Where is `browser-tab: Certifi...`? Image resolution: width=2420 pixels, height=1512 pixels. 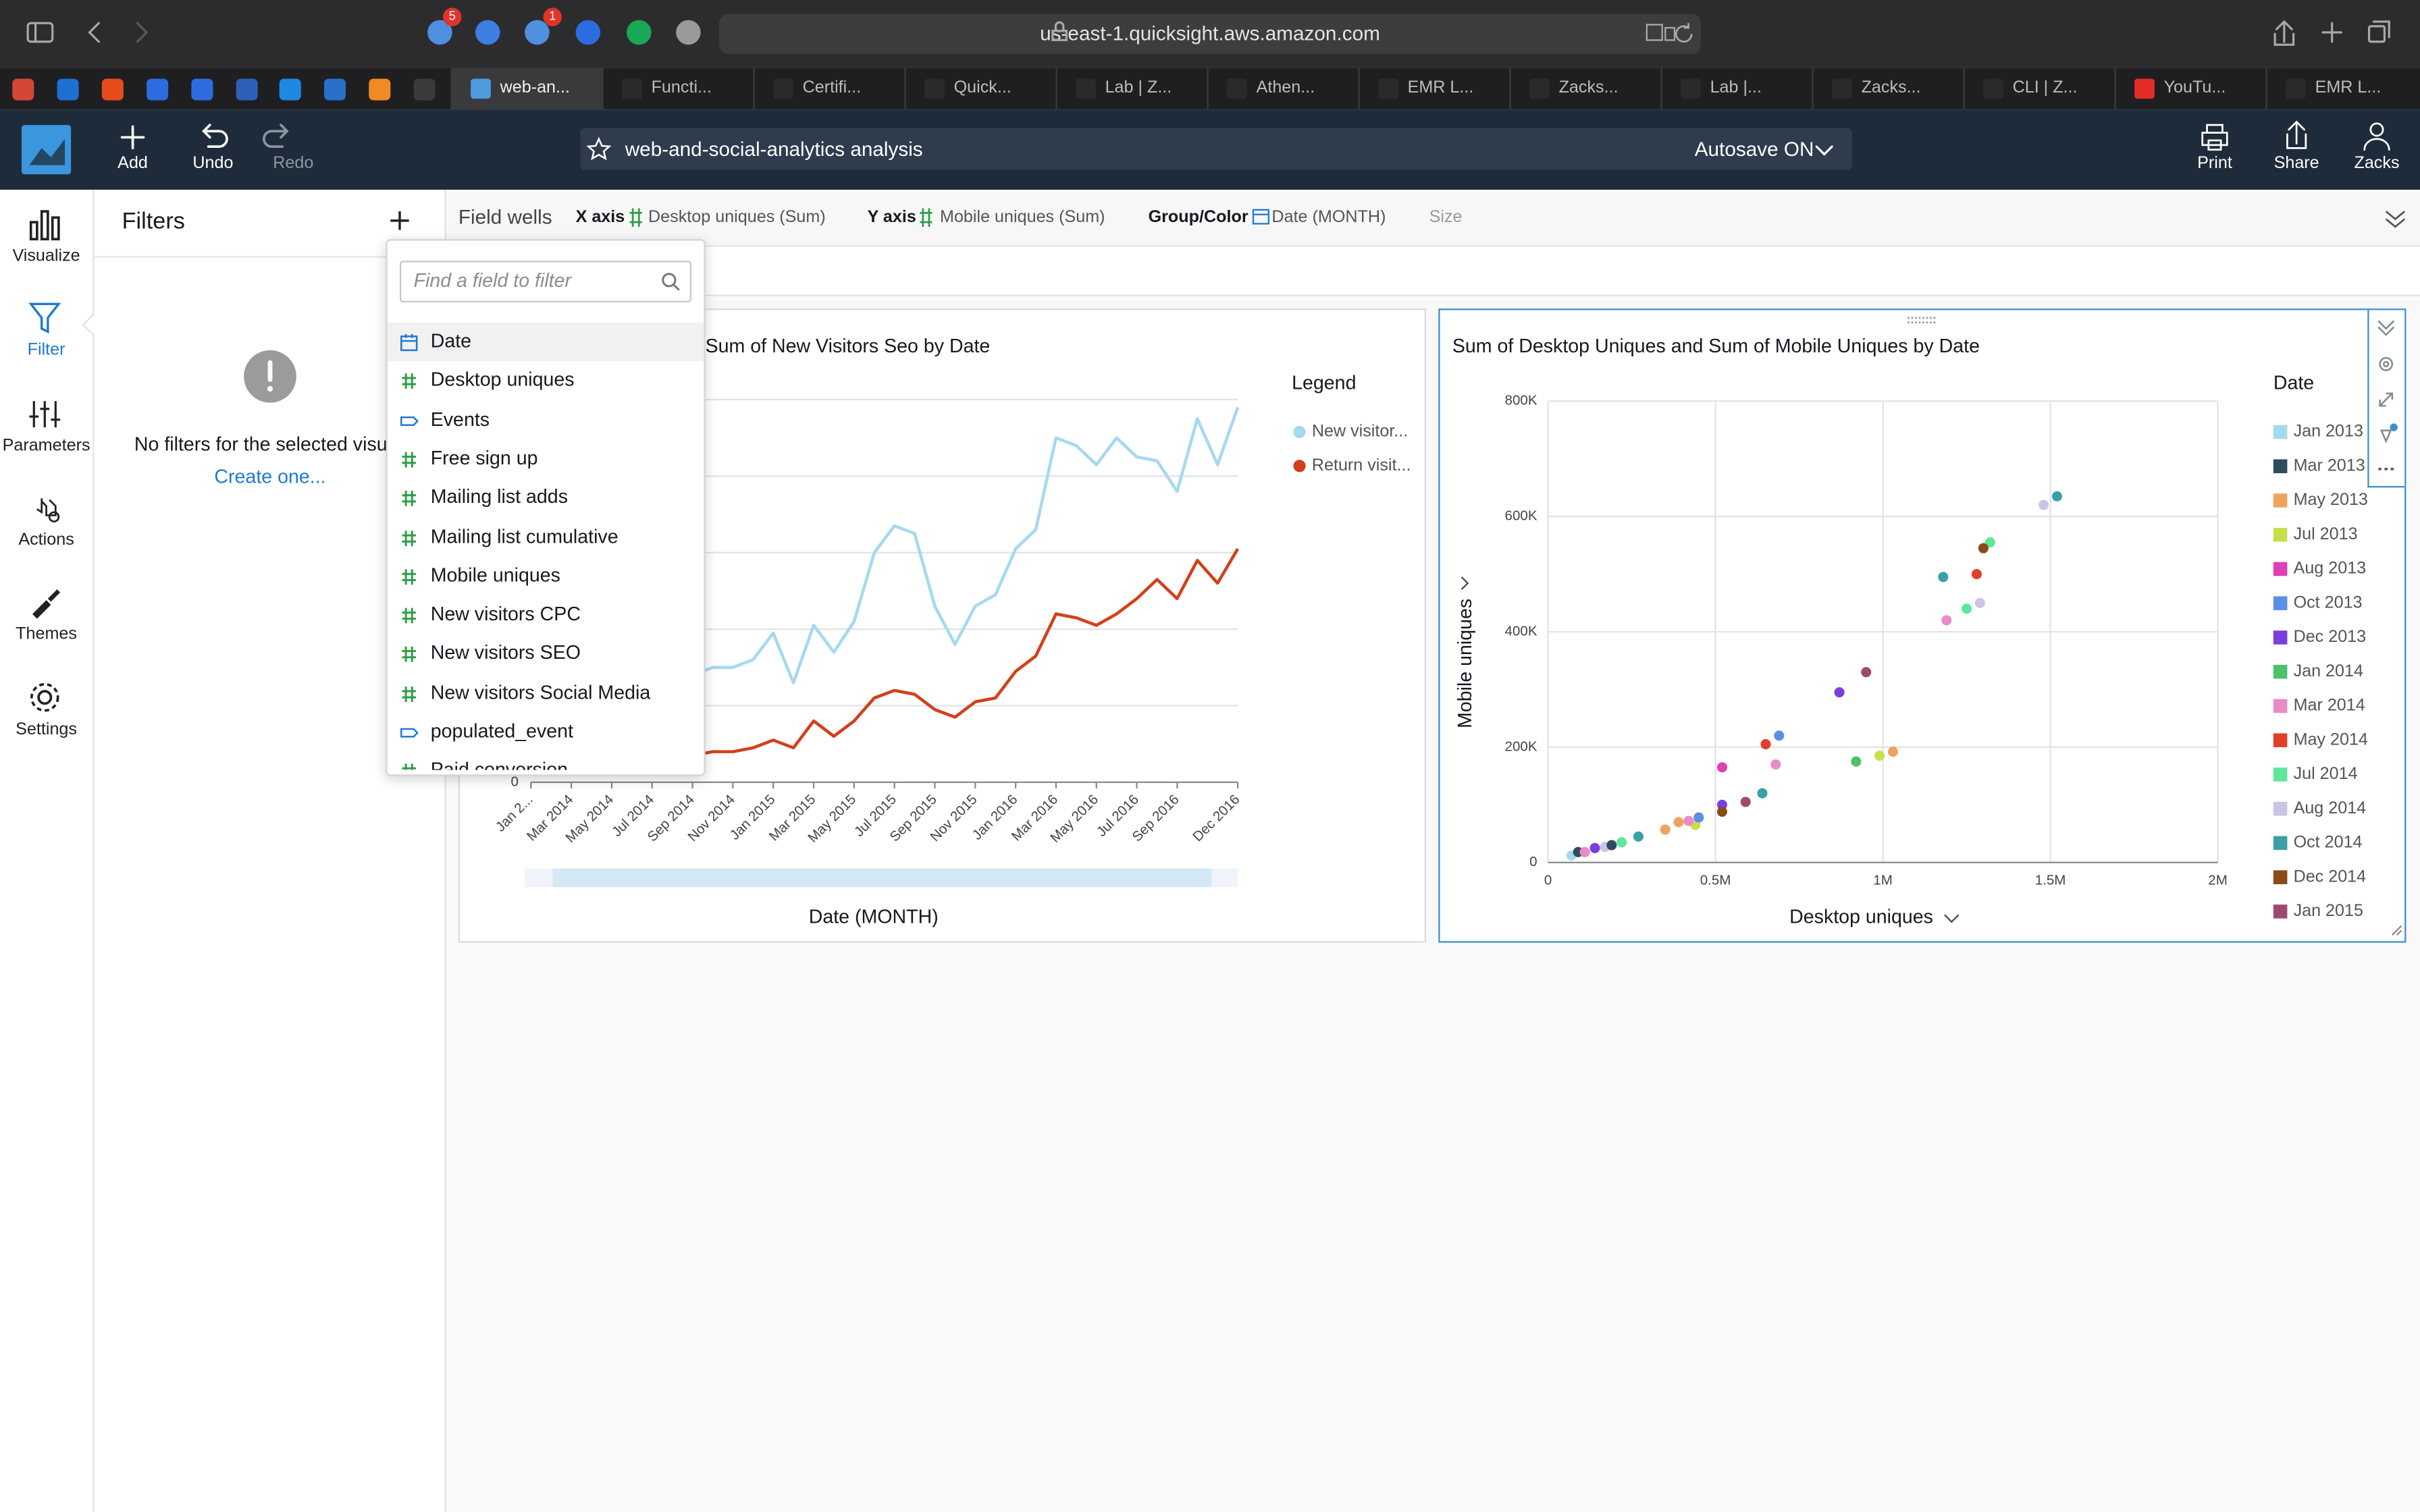
browser-tab: Certifi... is located at coordinates (828, 89).